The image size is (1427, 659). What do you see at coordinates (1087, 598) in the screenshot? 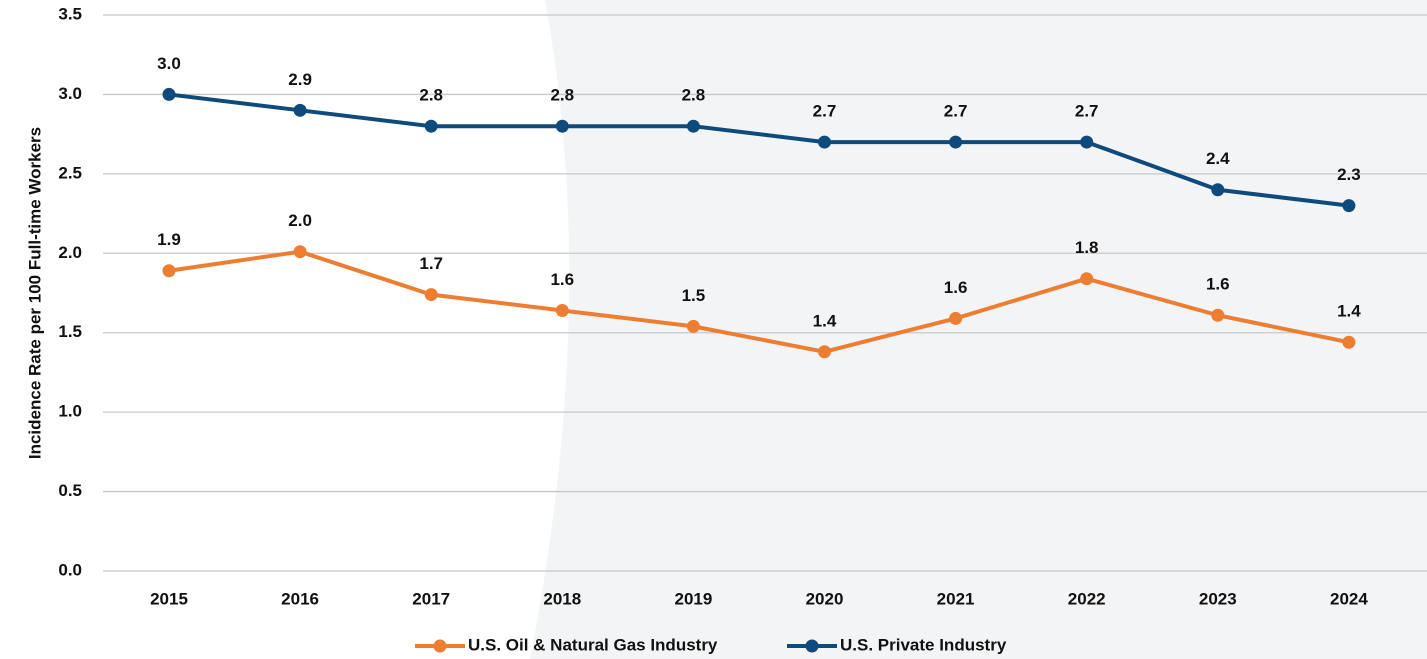
I see `x-tick-label: 2022` at bounding box center [1087, 598].